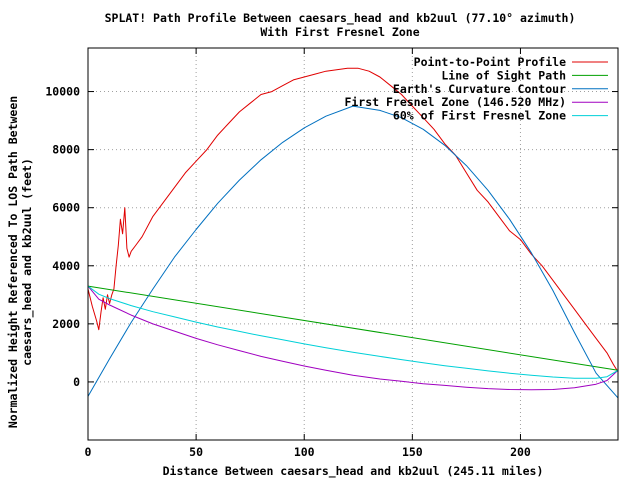  What do you see at coordinates (339, 32) in the screenshot?
I see `chart-subtitle: With First Fresnel Zone` at bounding box center [339, 32].